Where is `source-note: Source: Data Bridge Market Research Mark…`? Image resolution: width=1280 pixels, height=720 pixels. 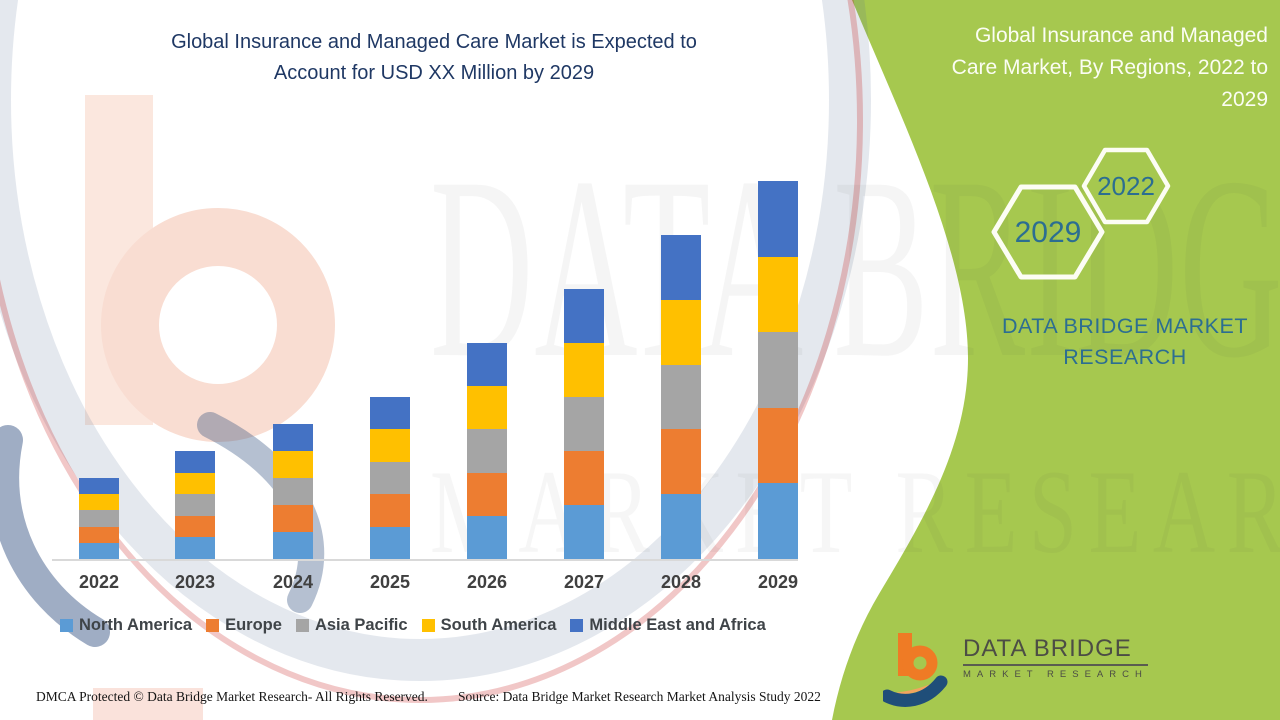 source-note: Source: Data Bridge Market Research Mark… is located at coordinates (639, 696).